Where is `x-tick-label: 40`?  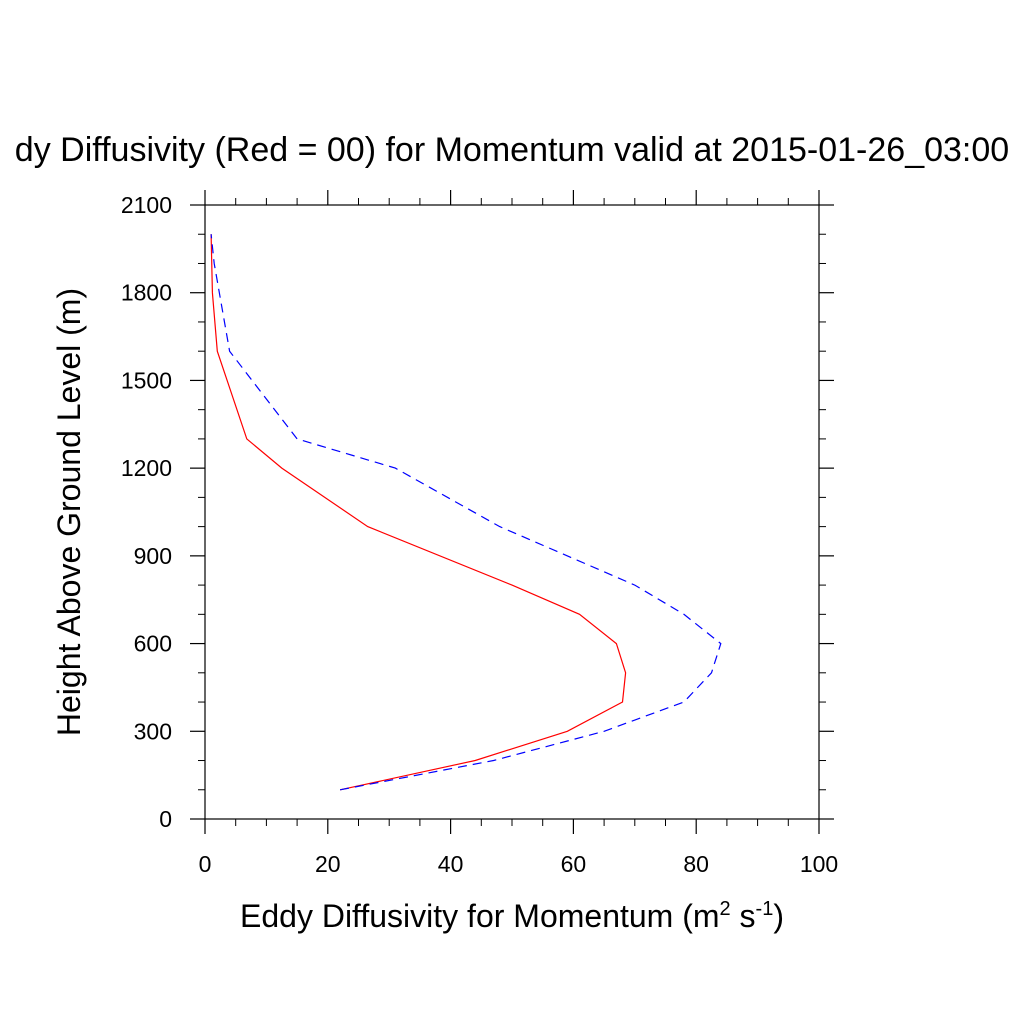
x-tick-label: 40 is located at coordinates (451, 864).